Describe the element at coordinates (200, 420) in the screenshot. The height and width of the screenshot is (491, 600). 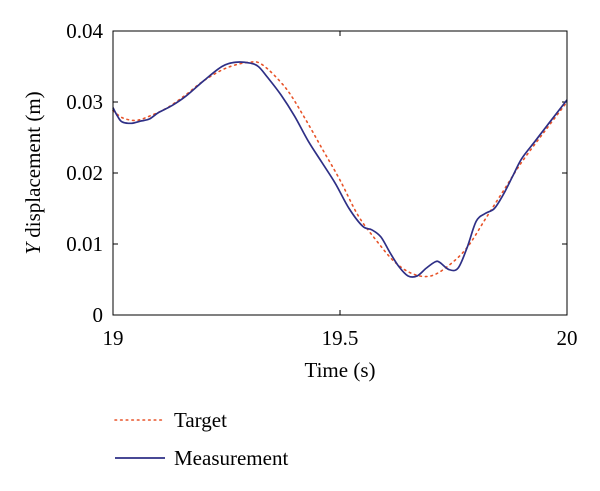
I see `legend-label-target: Target` at that location.